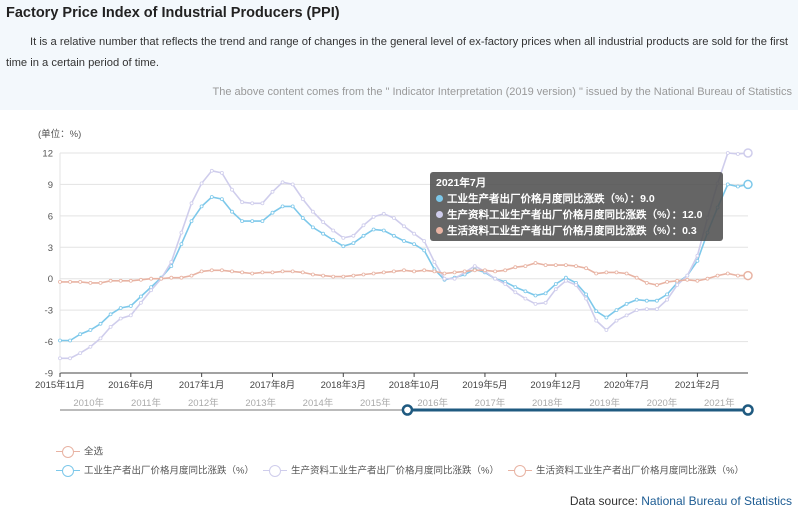 Image resolution: width=798 pixels, height=524 pixels. What do you see at coordinates (407, 410) in the screenshot?
I see `timeline-start-handle` at bounding box center [407, 410].